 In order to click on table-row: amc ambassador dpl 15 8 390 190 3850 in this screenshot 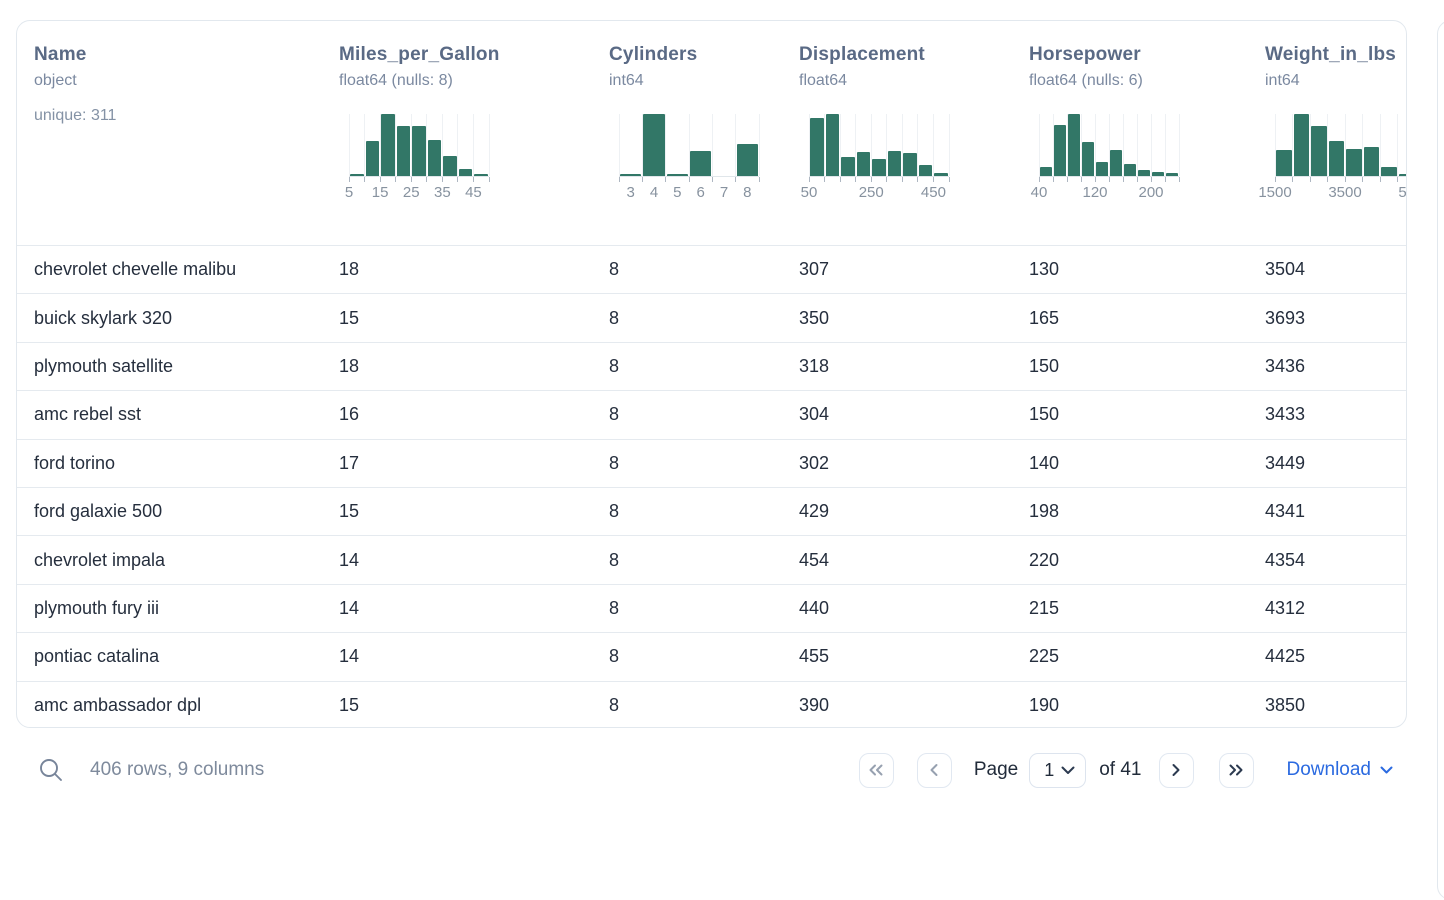, I will do `click(711, 703)`.